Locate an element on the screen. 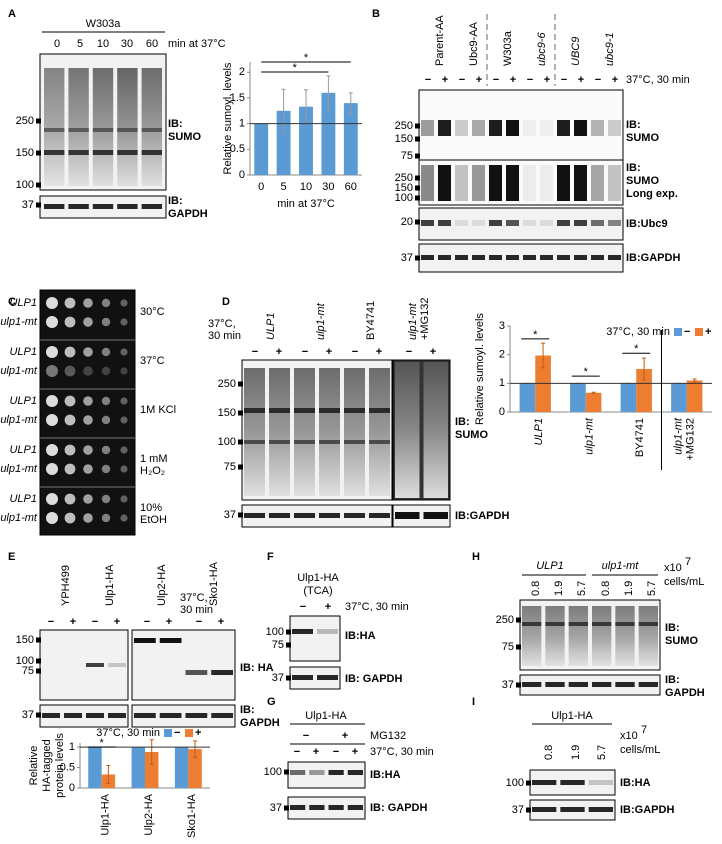  label: IB:GAPDH is located at coordinates (653, 258).